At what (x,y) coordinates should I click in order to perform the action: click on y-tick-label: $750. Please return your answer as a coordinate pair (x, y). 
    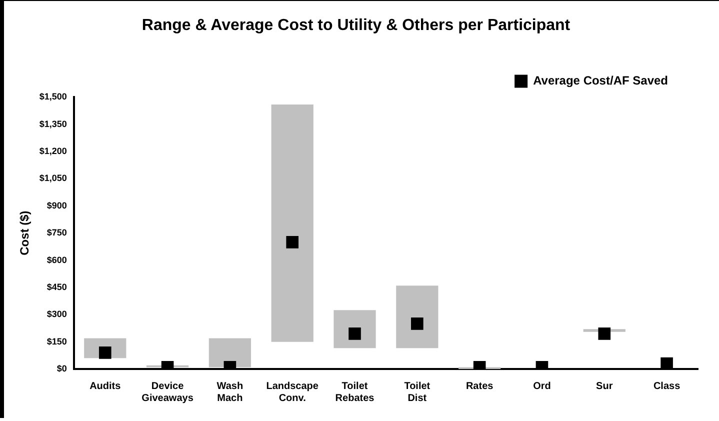
    Looking at the image, I should click on (56, 233).